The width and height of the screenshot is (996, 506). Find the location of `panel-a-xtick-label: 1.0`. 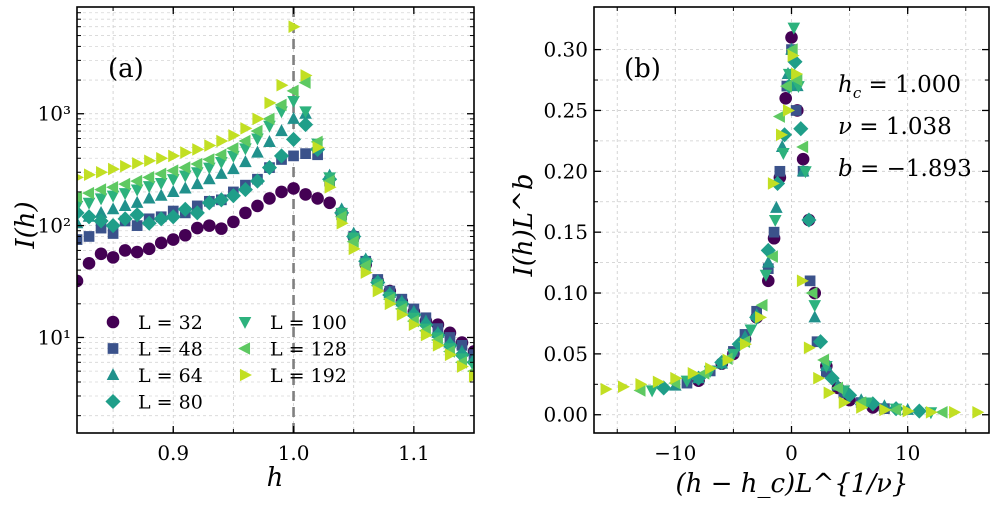

panel-a-xtick-label: 1.0 is located at coordinates (294, 453).